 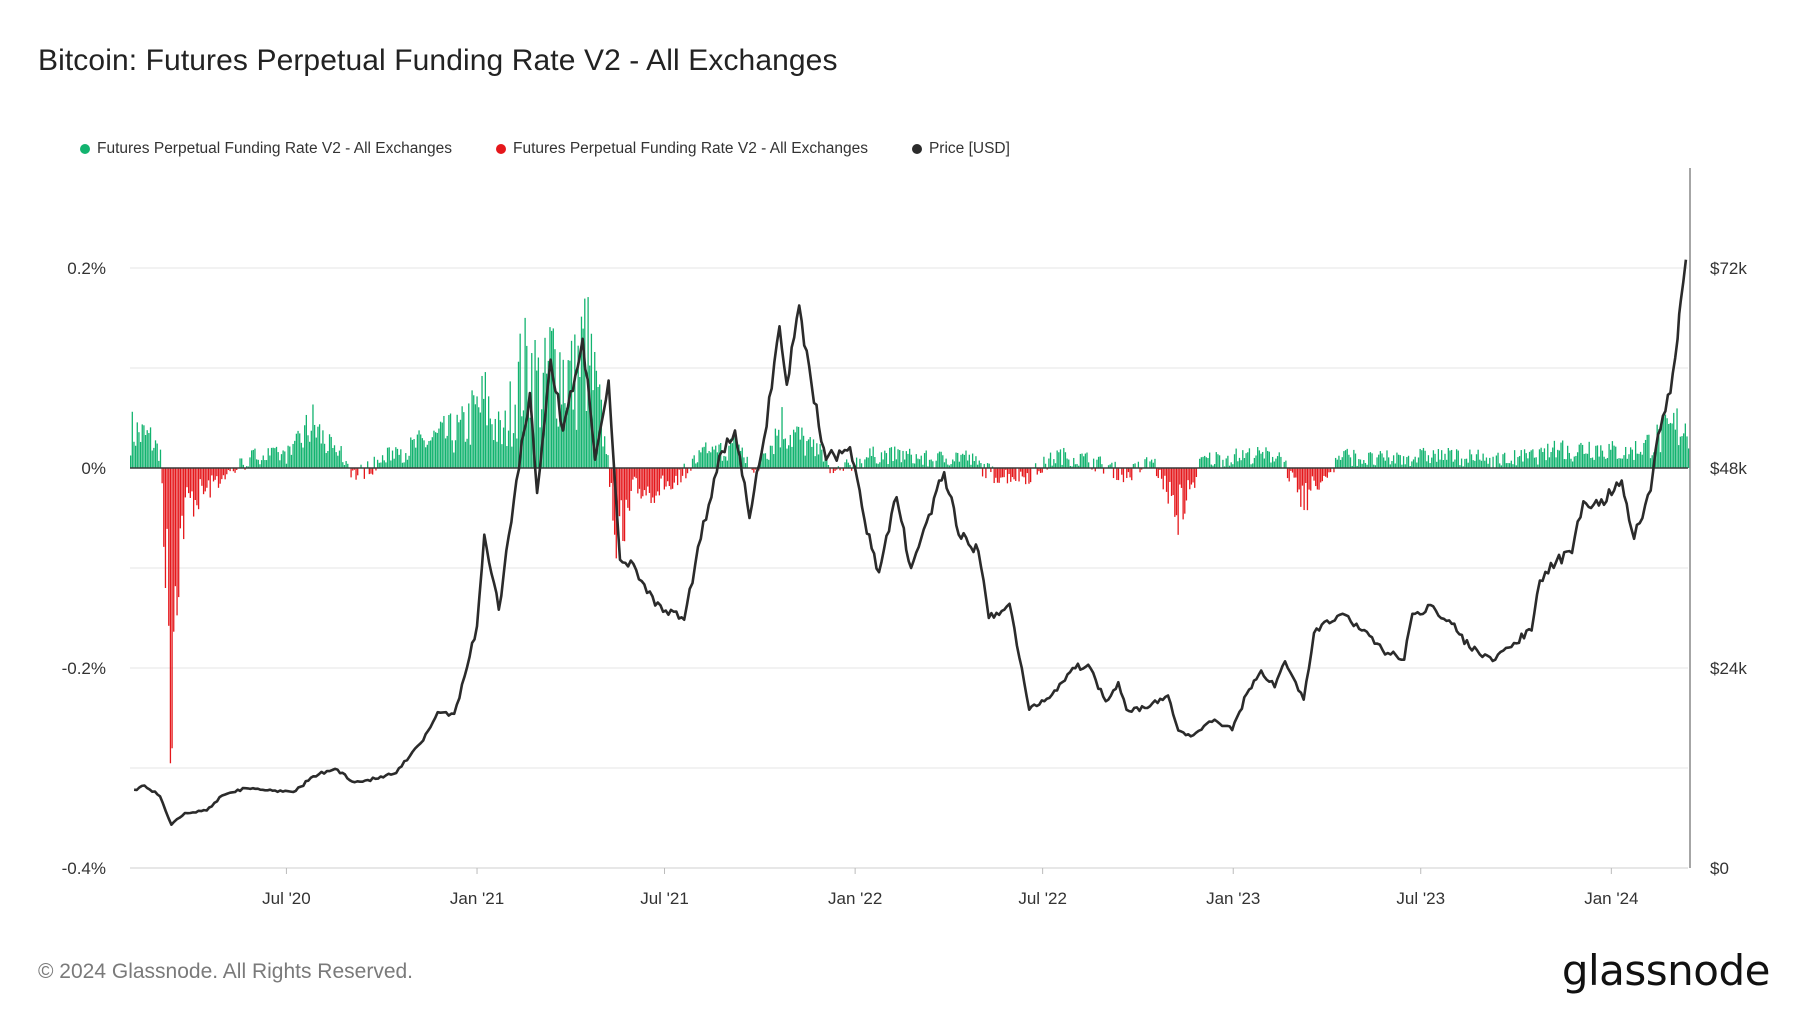 What do you see at coordinates (960, 149) in the screenshot?
I see `legend-item-price: Price [USD]` at bounding box center [960, 149].